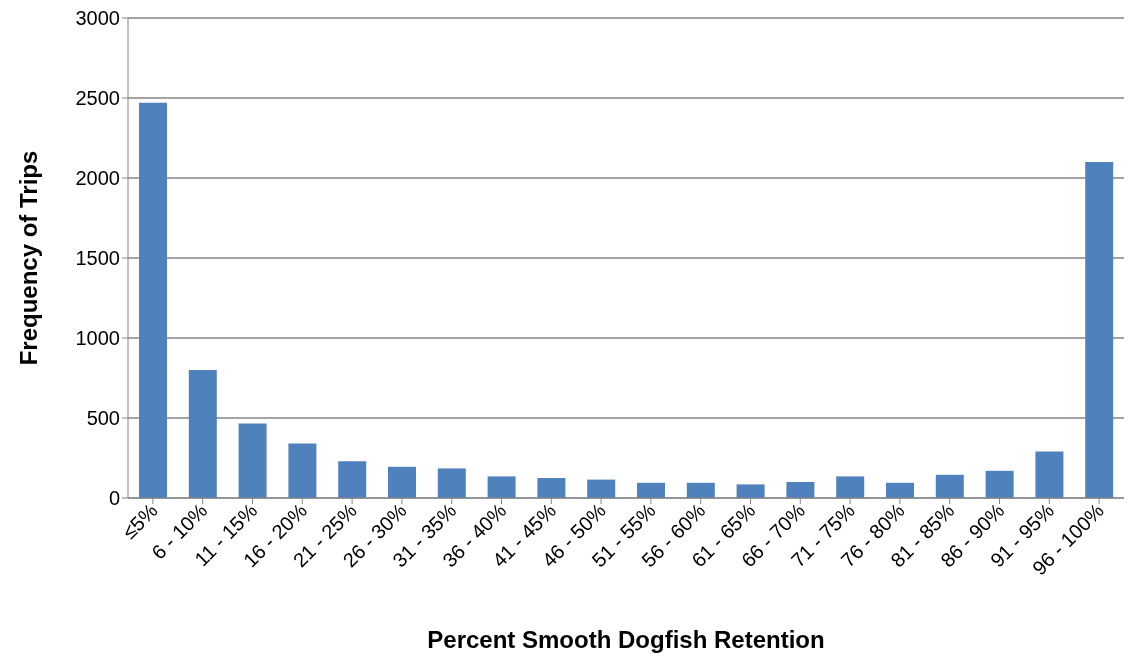  What do you see at coordinates (97, 178) in the screenshot?
I see `y-tick-label: 2000` at bounding box center [97, 178].